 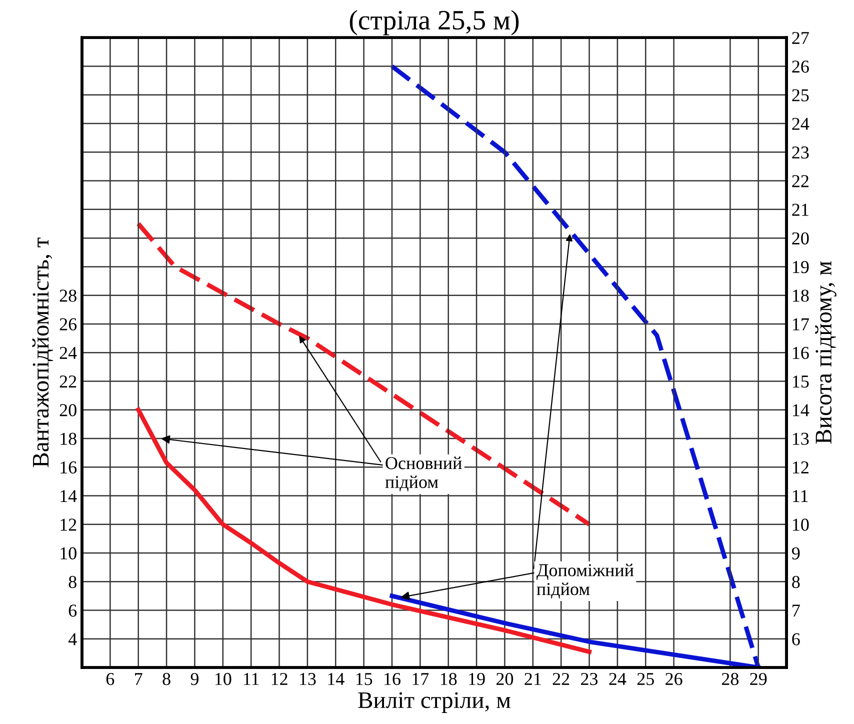 What do you see at coordinates (68, 352) in the screenshot?
I see `y-tick-label: 24` at bounding box center [68, 352].